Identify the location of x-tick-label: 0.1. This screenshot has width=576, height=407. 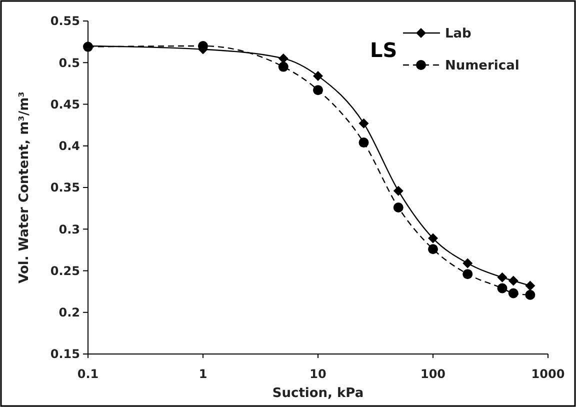
(88, 374).